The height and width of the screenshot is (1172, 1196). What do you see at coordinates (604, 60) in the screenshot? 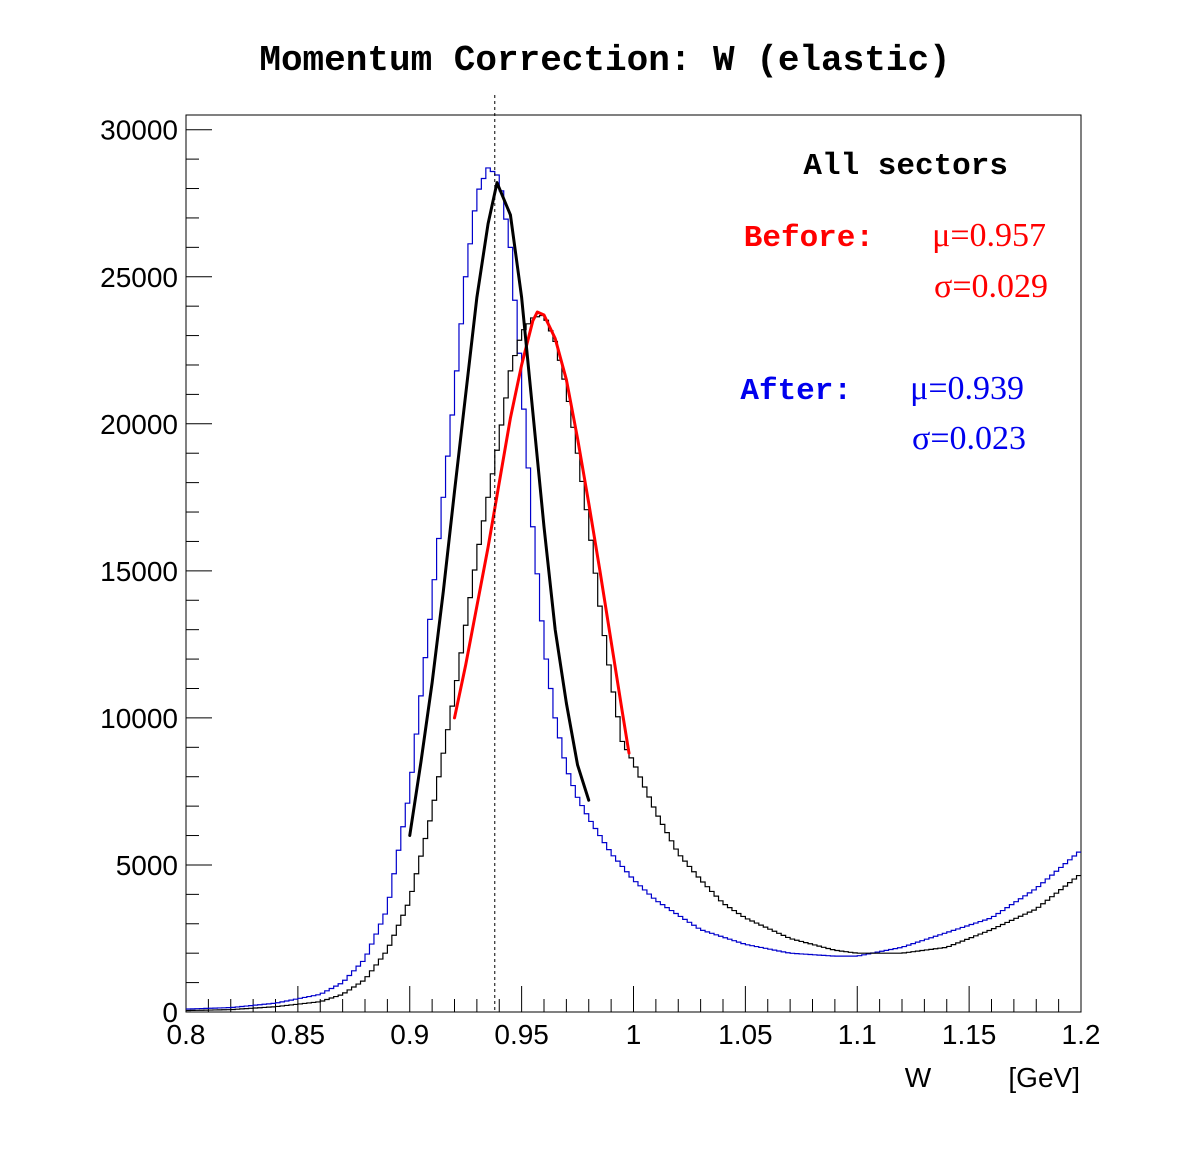
I see `chart-title: Momentum Correction: W (elastic)` at bounding box center [604, 60].